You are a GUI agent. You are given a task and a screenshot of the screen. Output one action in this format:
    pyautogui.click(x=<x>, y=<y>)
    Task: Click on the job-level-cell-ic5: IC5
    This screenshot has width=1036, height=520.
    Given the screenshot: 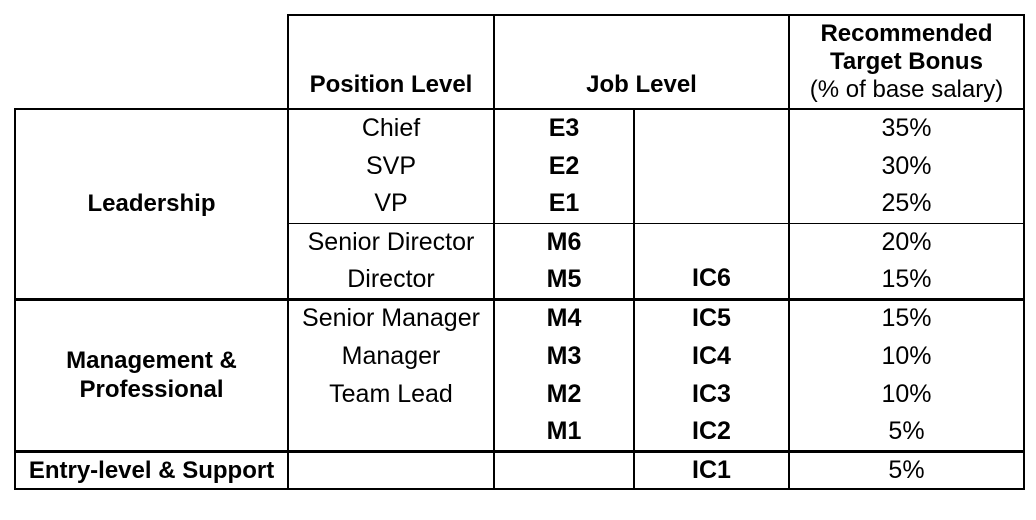 What is the action you would take?
    pyautogui.click(x=711, y=318)
    